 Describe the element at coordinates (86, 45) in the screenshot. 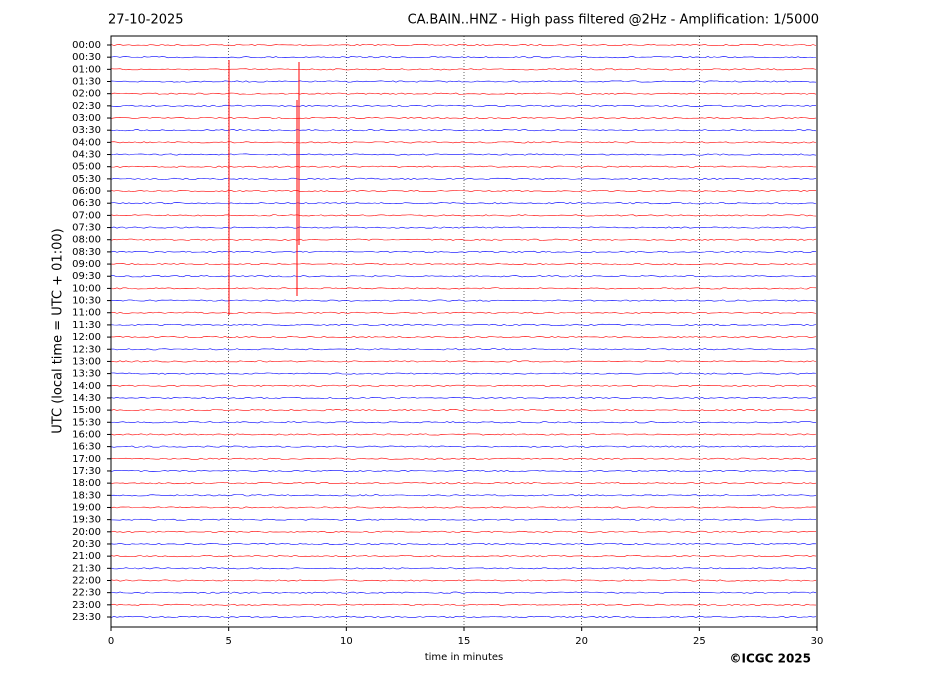

I see `y-tick-label: 00:00` at that location.